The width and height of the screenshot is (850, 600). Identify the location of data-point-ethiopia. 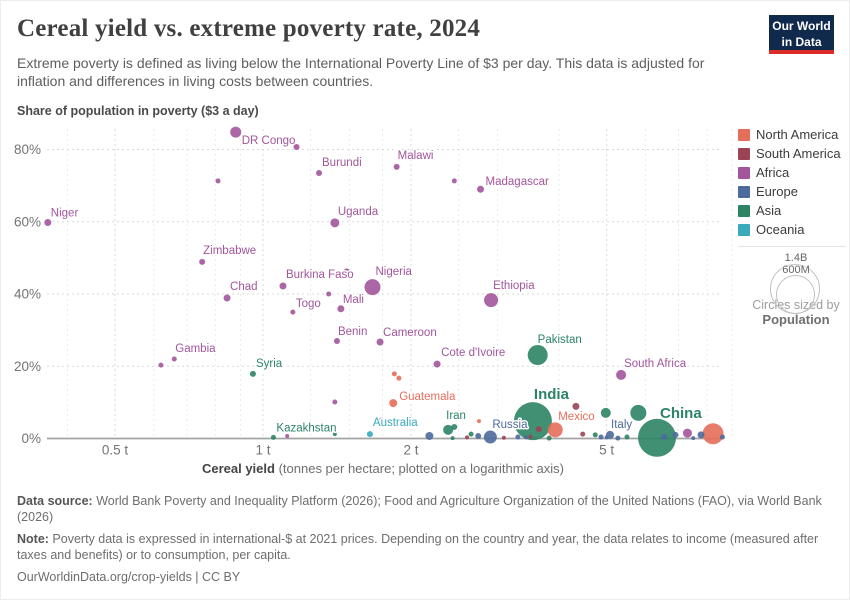
(491, 300).